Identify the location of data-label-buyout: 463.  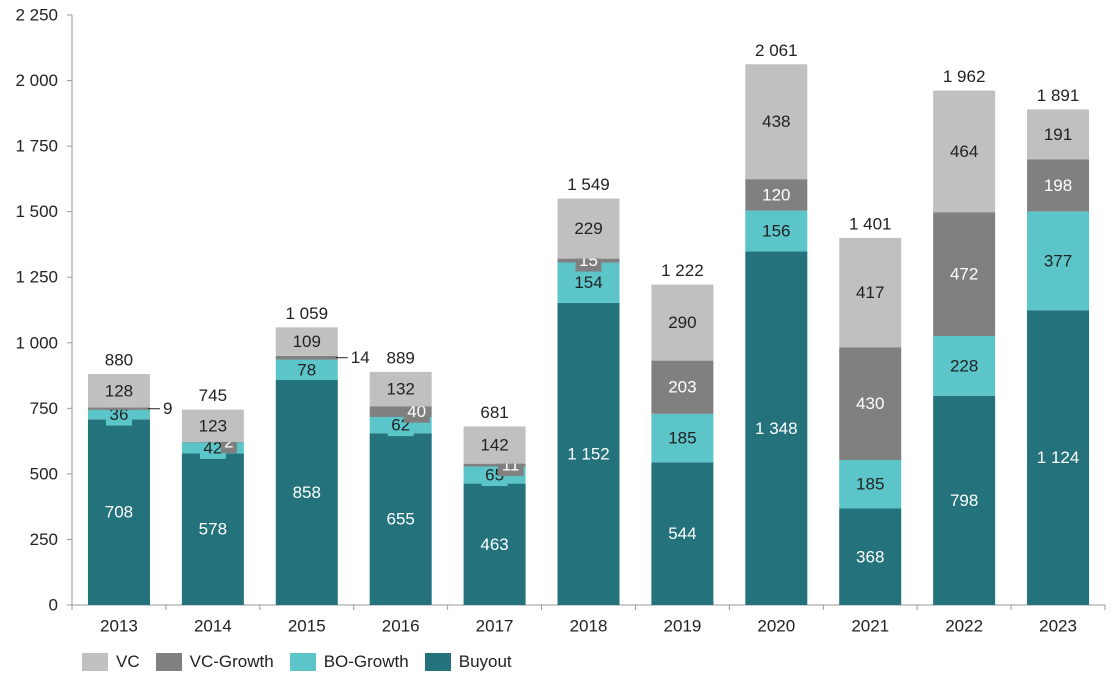
(494, 544).